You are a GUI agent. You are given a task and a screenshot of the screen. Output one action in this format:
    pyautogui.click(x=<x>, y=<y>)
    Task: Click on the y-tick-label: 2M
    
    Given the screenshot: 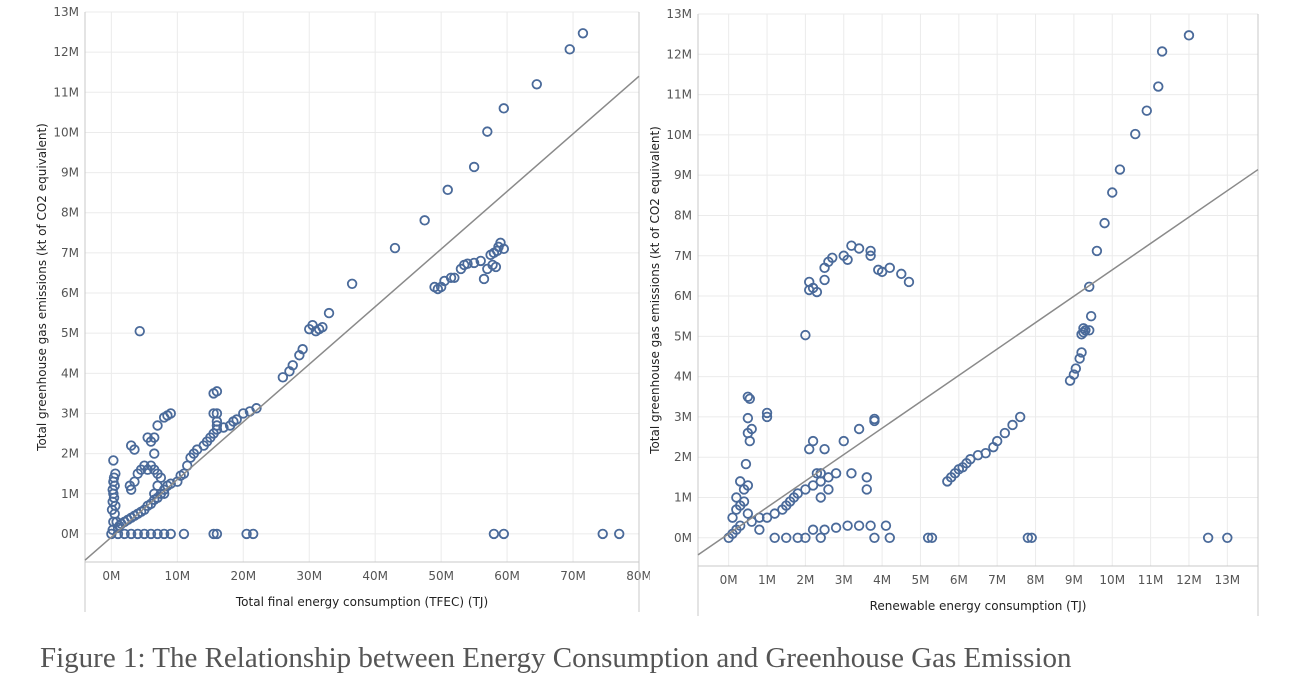 What is the action you would take?
    pyautogui.click(x=683, y=457)
    